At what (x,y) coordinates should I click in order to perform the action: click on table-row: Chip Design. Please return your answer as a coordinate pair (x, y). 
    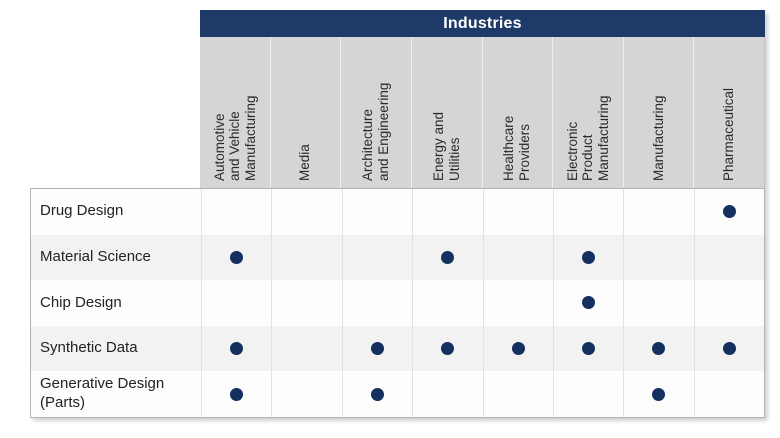
    Looking at the image, I should click on (397, 303).